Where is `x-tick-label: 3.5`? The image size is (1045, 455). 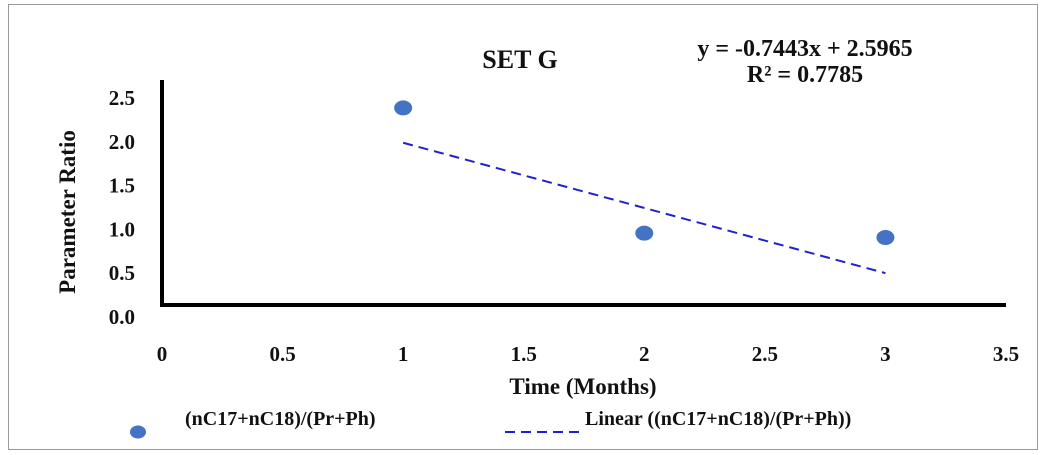 x-tick-label: 3.5 is located at coordinates (1006, 354).